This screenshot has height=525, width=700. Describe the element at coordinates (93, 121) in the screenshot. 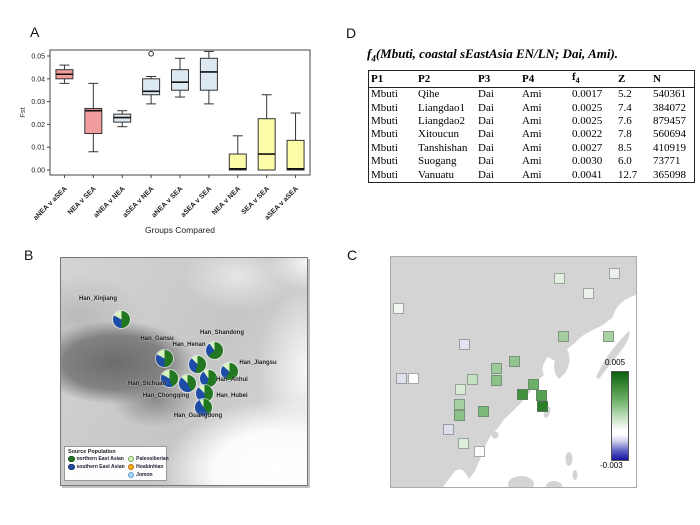

I see `box-NEA-v-SEA` at that location.